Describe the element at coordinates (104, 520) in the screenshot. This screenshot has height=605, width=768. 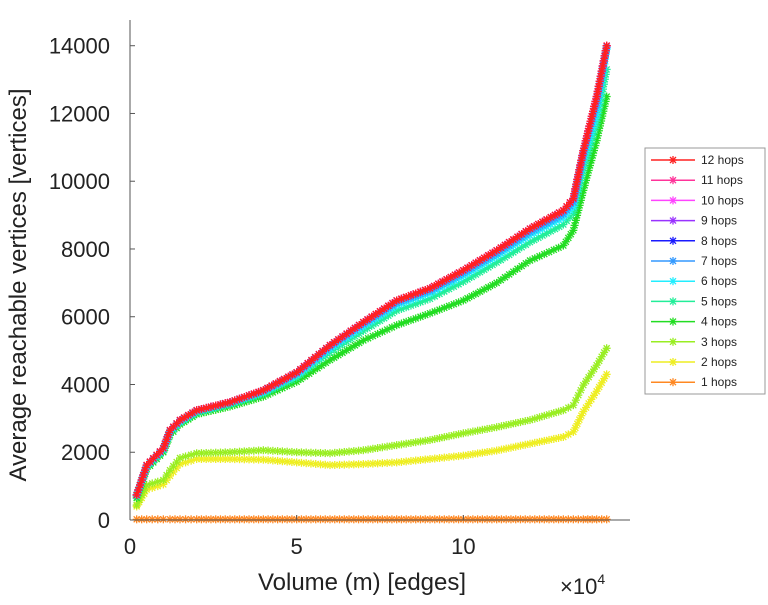
I see `y-tick-label: 0` at that location.